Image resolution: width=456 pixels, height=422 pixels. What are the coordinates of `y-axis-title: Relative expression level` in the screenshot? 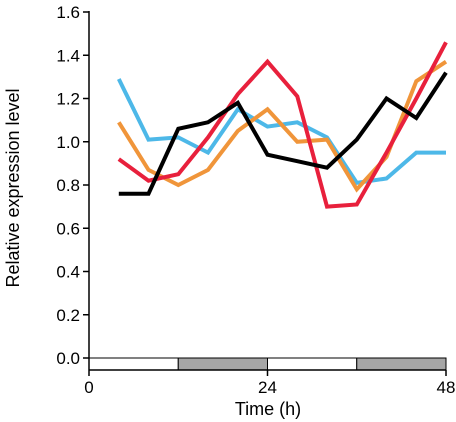 It's located at (13, 187).